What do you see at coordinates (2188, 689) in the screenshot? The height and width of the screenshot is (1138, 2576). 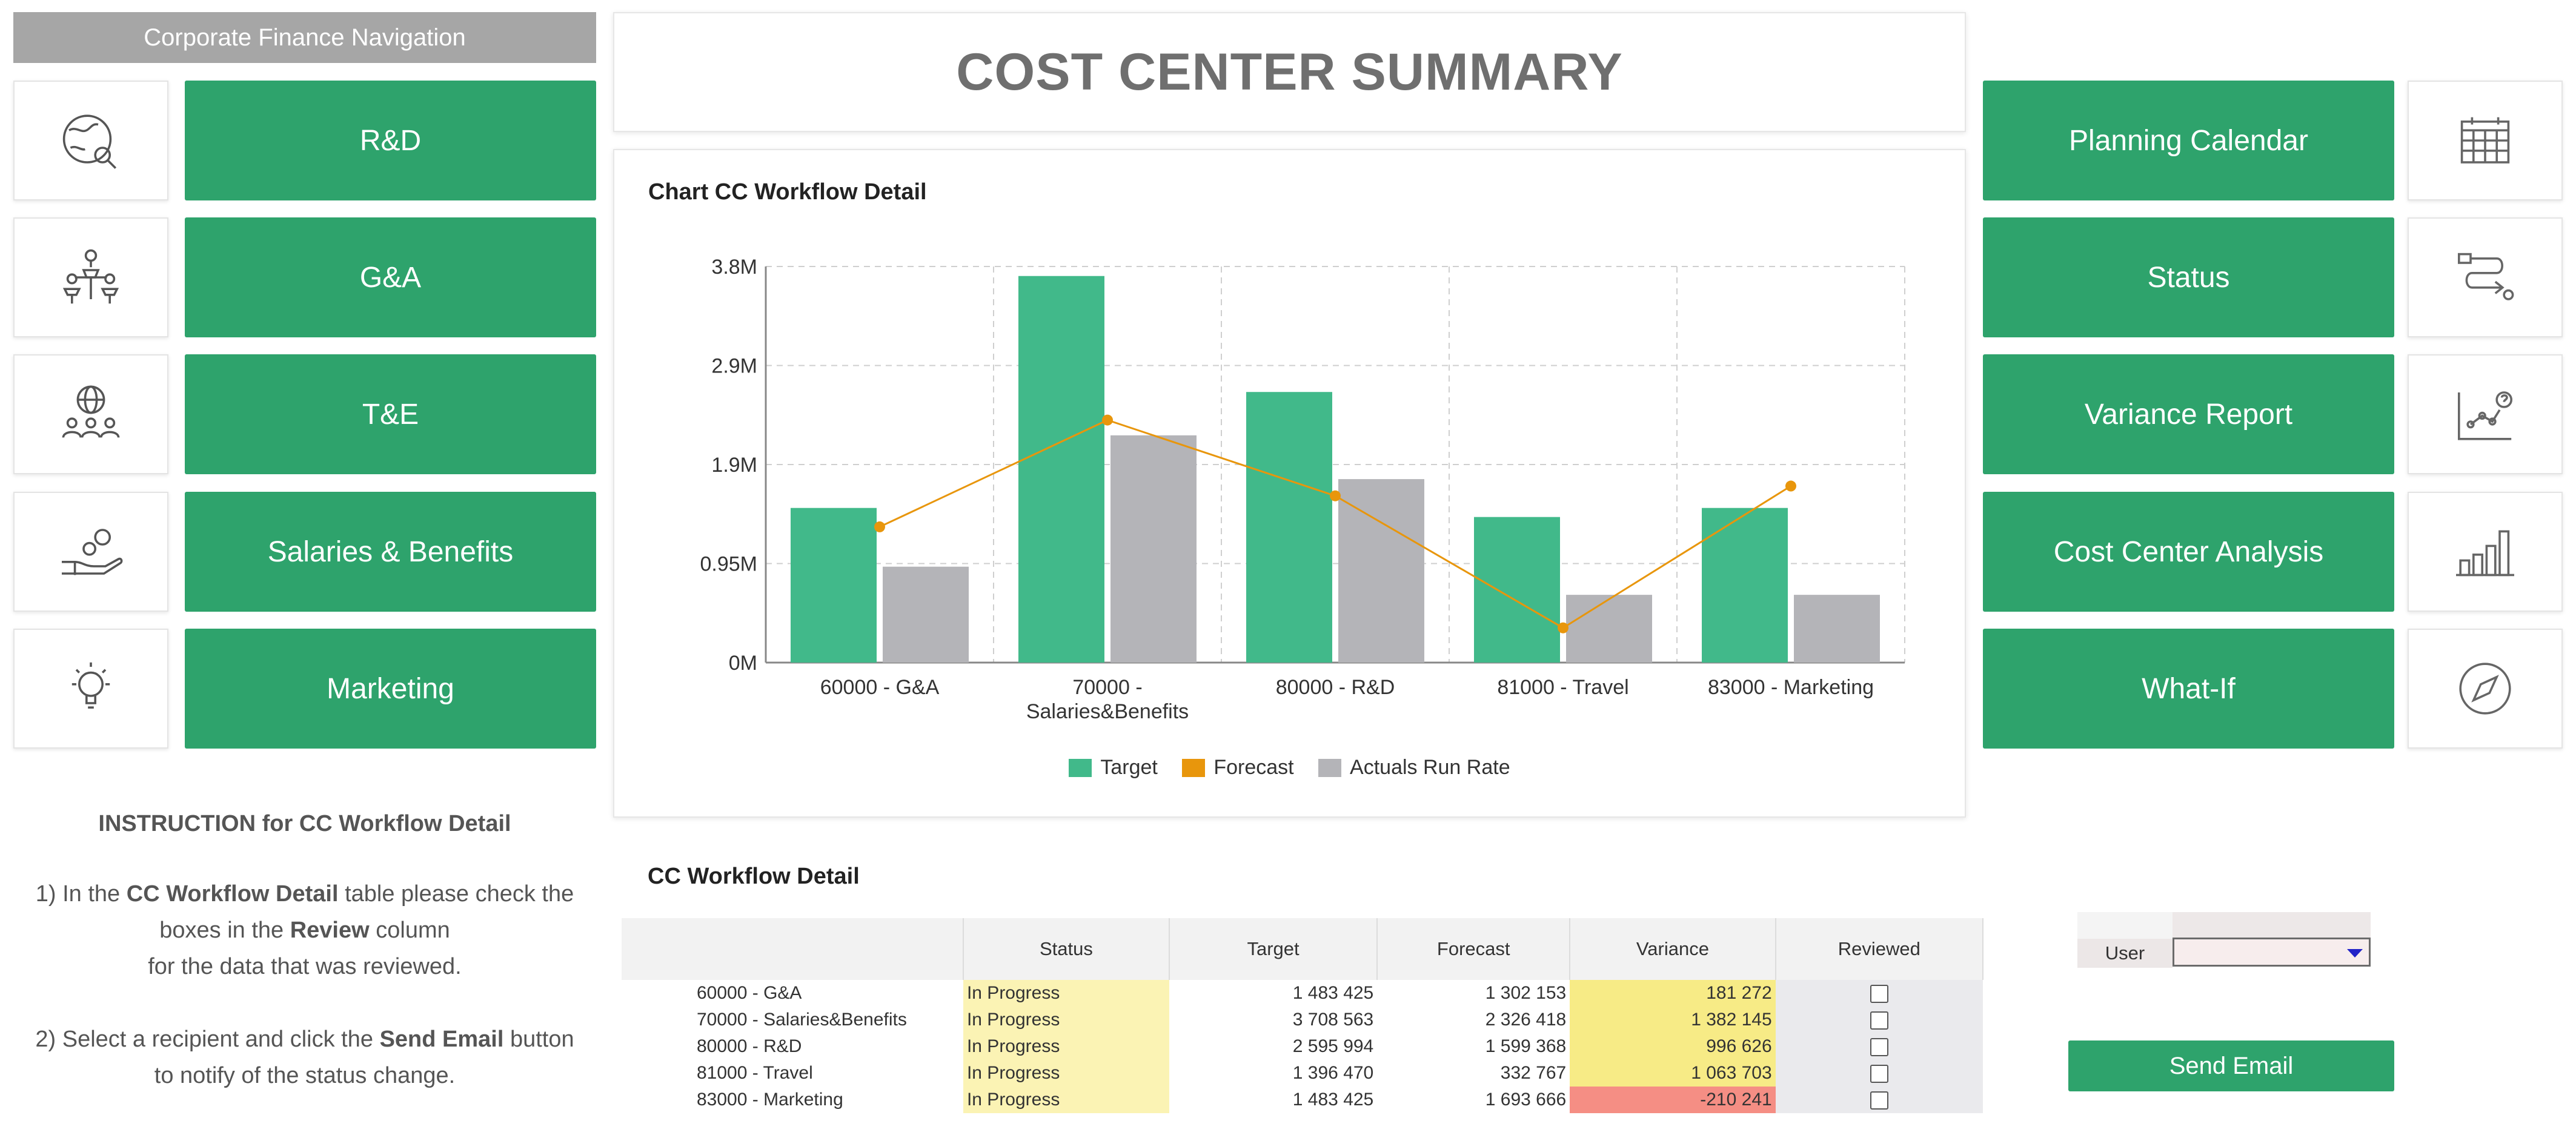 I see `nav-what-if-button: What-If` at bounding box center [2188, 689].